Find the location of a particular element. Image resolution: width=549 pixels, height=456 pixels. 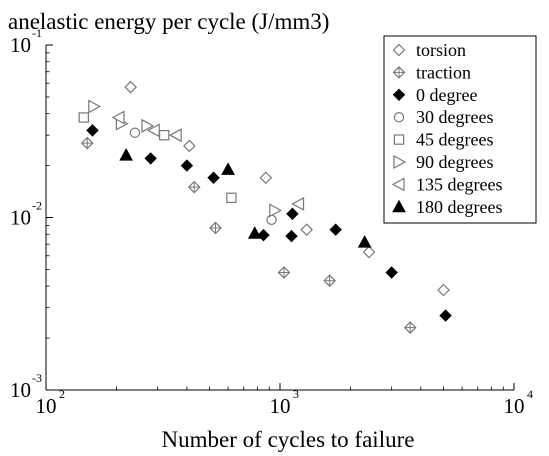

legend-item: 180 degrees is located at coordinates (447, 207).